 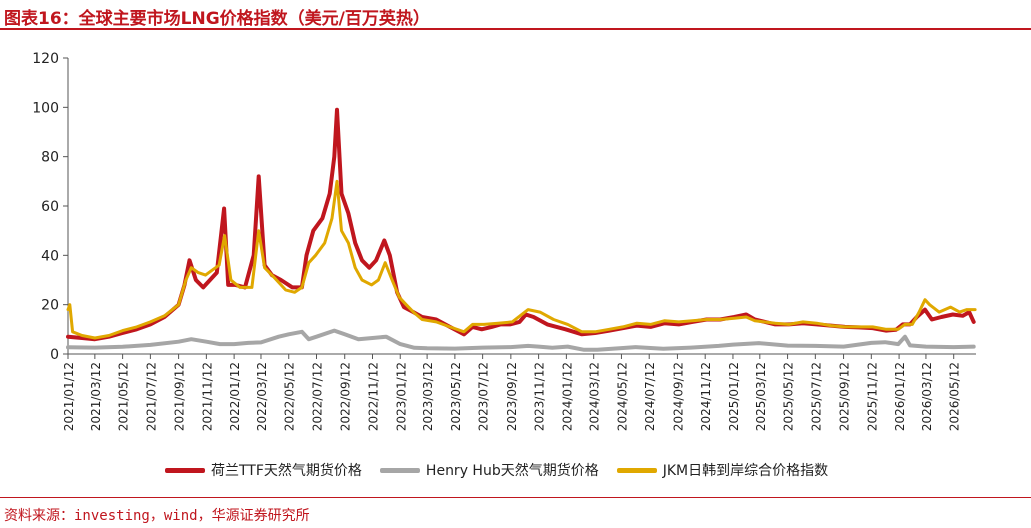 I want to click on legend-label-ttf: 荷兰TTF天然气期货价格, so click(x=286, y=471).